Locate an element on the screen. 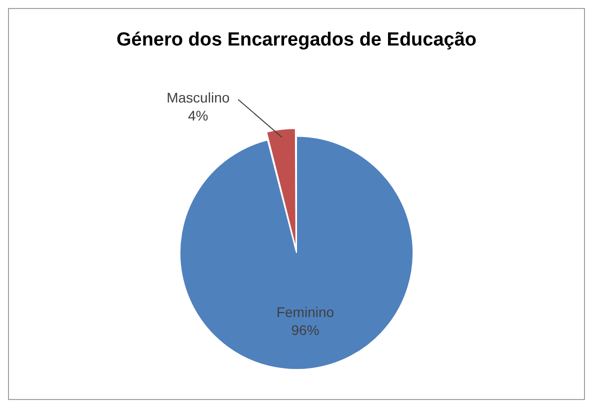 Image resolution: width=595 pixels, height=410 pixels. slice-label: Masculino is located at coordinates (198, 97).